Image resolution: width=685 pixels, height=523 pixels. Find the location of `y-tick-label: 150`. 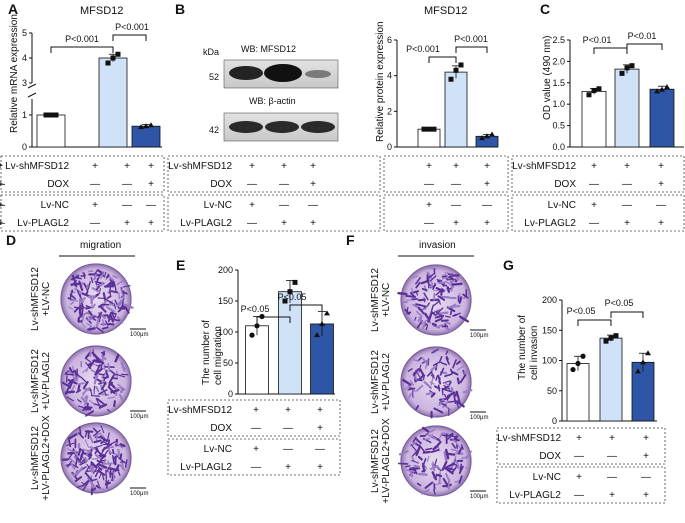

y-tick-label: 150 is located at coordinates (225, 301).